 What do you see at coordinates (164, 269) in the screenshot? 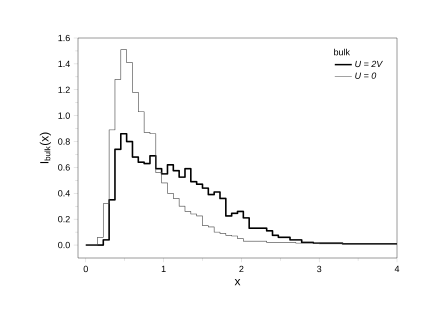
I see `x-tick-label: 1` at bounding box center [164, 269].